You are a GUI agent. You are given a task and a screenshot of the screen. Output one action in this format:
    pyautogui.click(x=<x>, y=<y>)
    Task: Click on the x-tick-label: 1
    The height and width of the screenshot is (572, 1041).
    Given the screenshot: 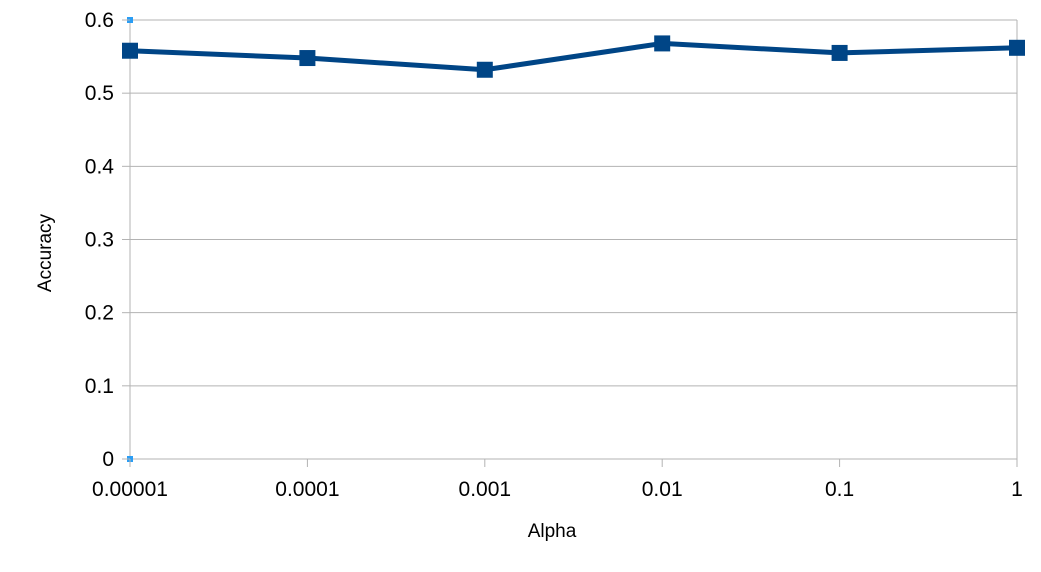 What is the action you would take?
    pyautogui.click(x=1017, y=489)
    